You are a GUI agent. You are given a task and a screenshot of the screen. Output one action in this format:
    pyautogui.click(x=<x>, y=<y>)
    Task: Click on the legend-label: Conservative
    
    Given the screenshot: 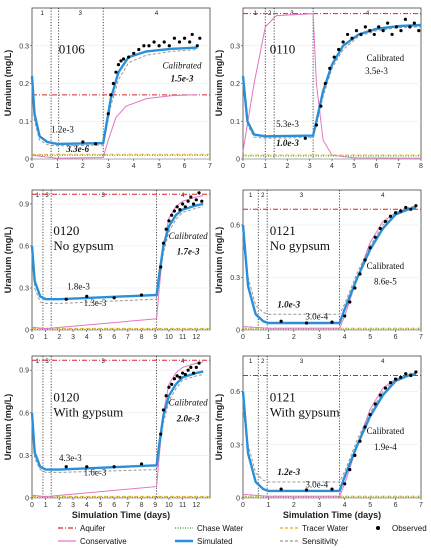 What is the action you would take?
    pyautogui.click(x=103, y=541)
    